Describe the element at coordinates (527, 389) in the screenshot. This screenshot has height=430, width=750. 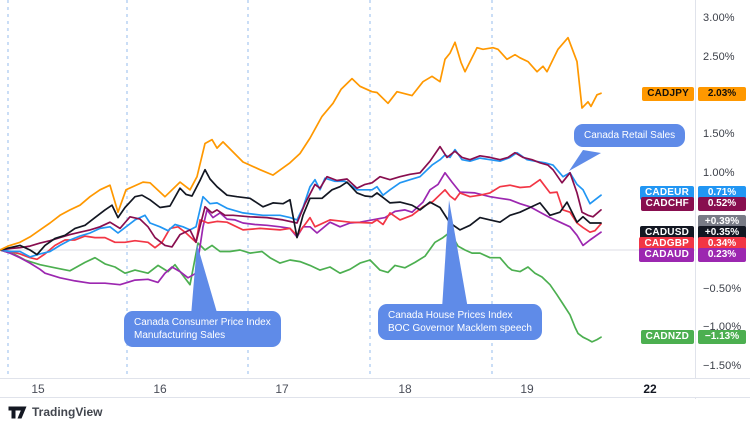
I see `x-axis-date-label: 19` at that location.